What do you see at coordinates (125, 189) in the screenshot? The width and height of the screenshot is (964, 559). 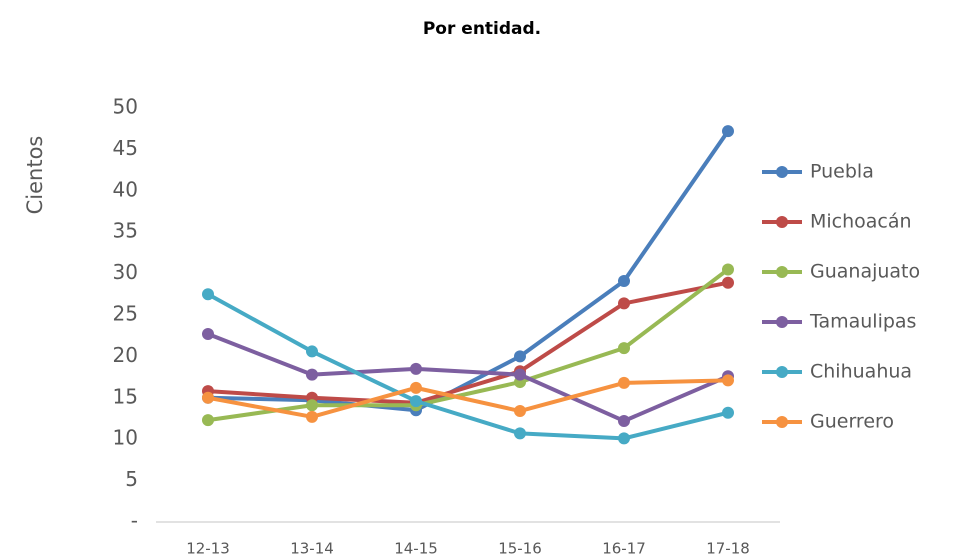 I see `y-tick-label: 40` at bounding box center [125, 189].